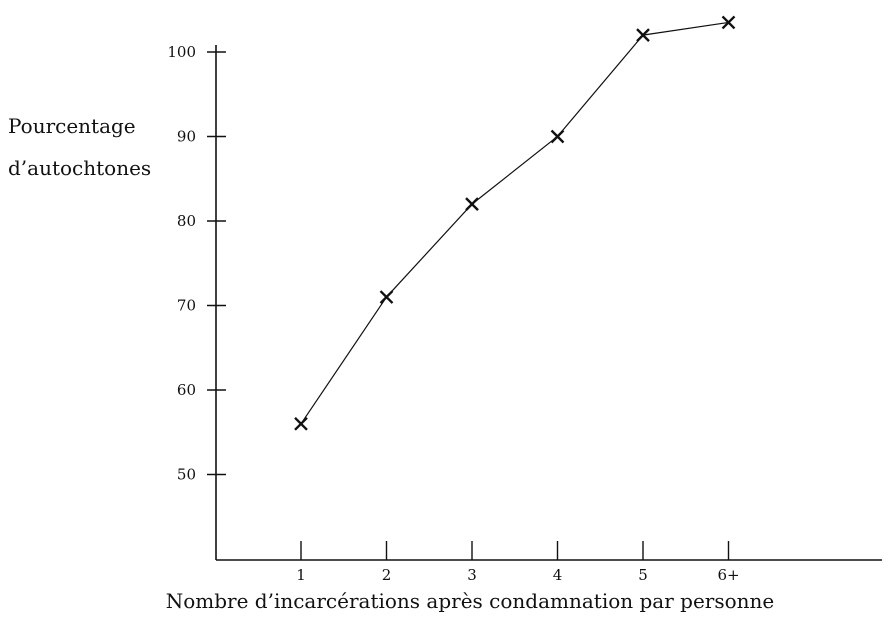 Image resolution: width=894 pixels, height=631 pixels. I want to click on x-tick-label: 2, so click(387, 575).